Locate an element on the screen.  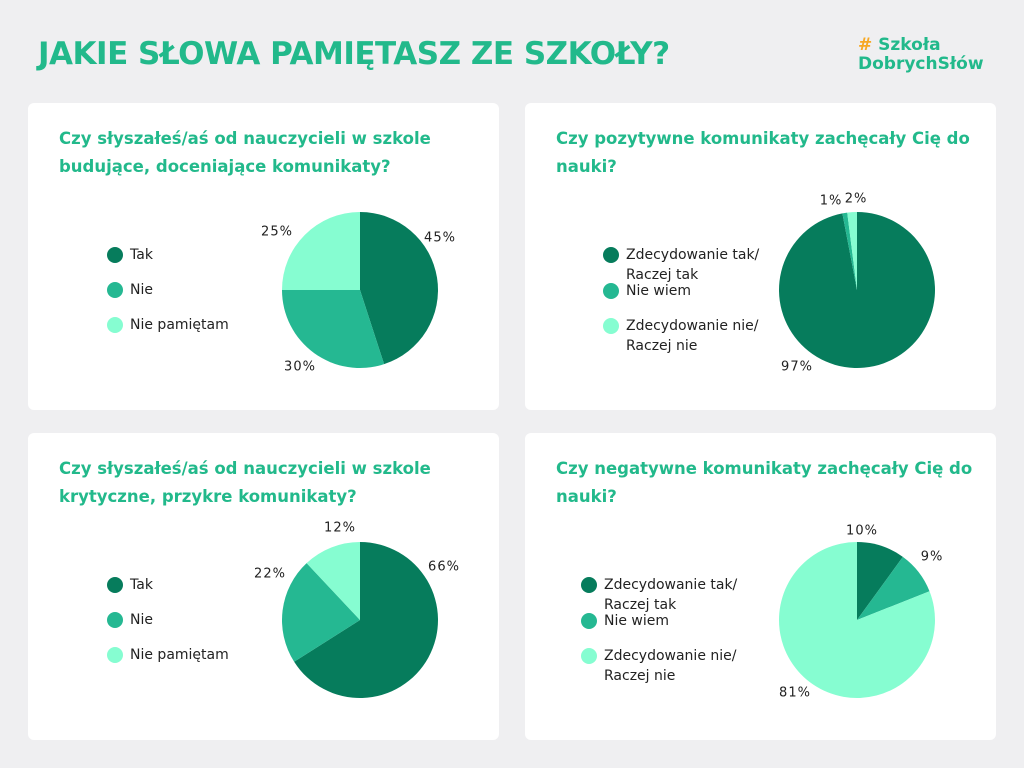
logo-line2: DobrychSłów is located at coordinates (921, 64).